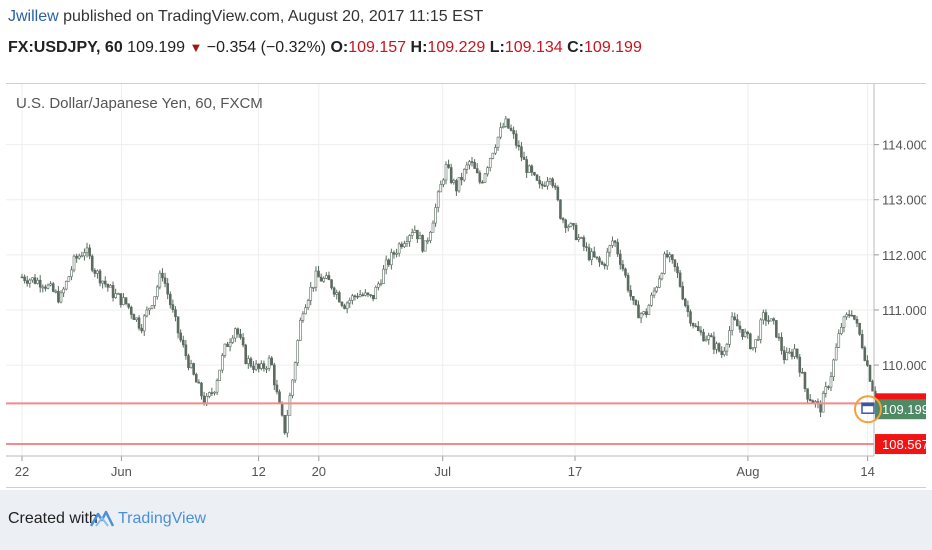  What do you see at coordinates (900, 444) in the screenshot?
I see `hline-price-marker` at bounding box center [900, 444].